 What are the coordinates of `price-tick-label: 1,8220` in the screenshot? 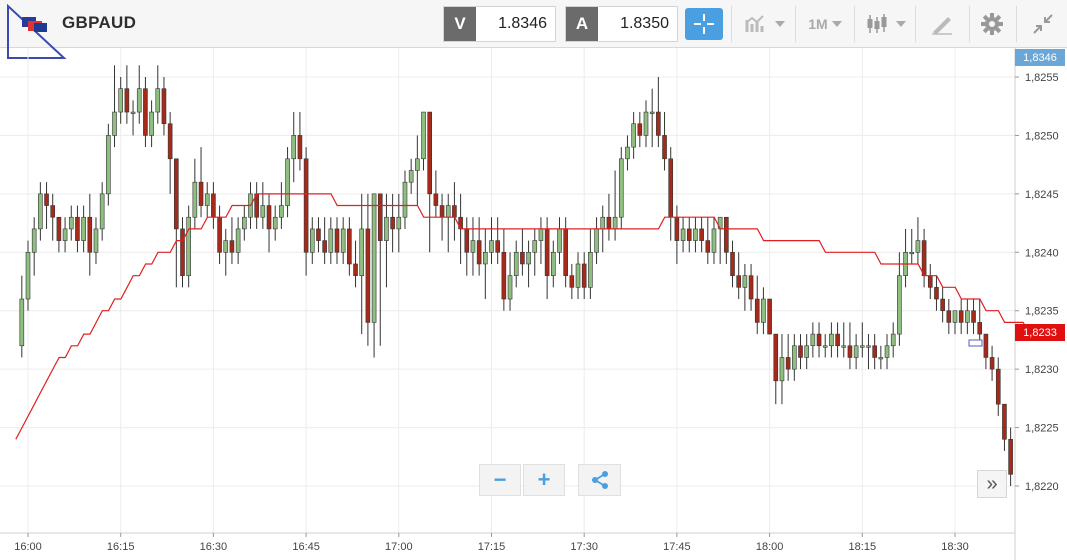 It's located at (1042, 487).